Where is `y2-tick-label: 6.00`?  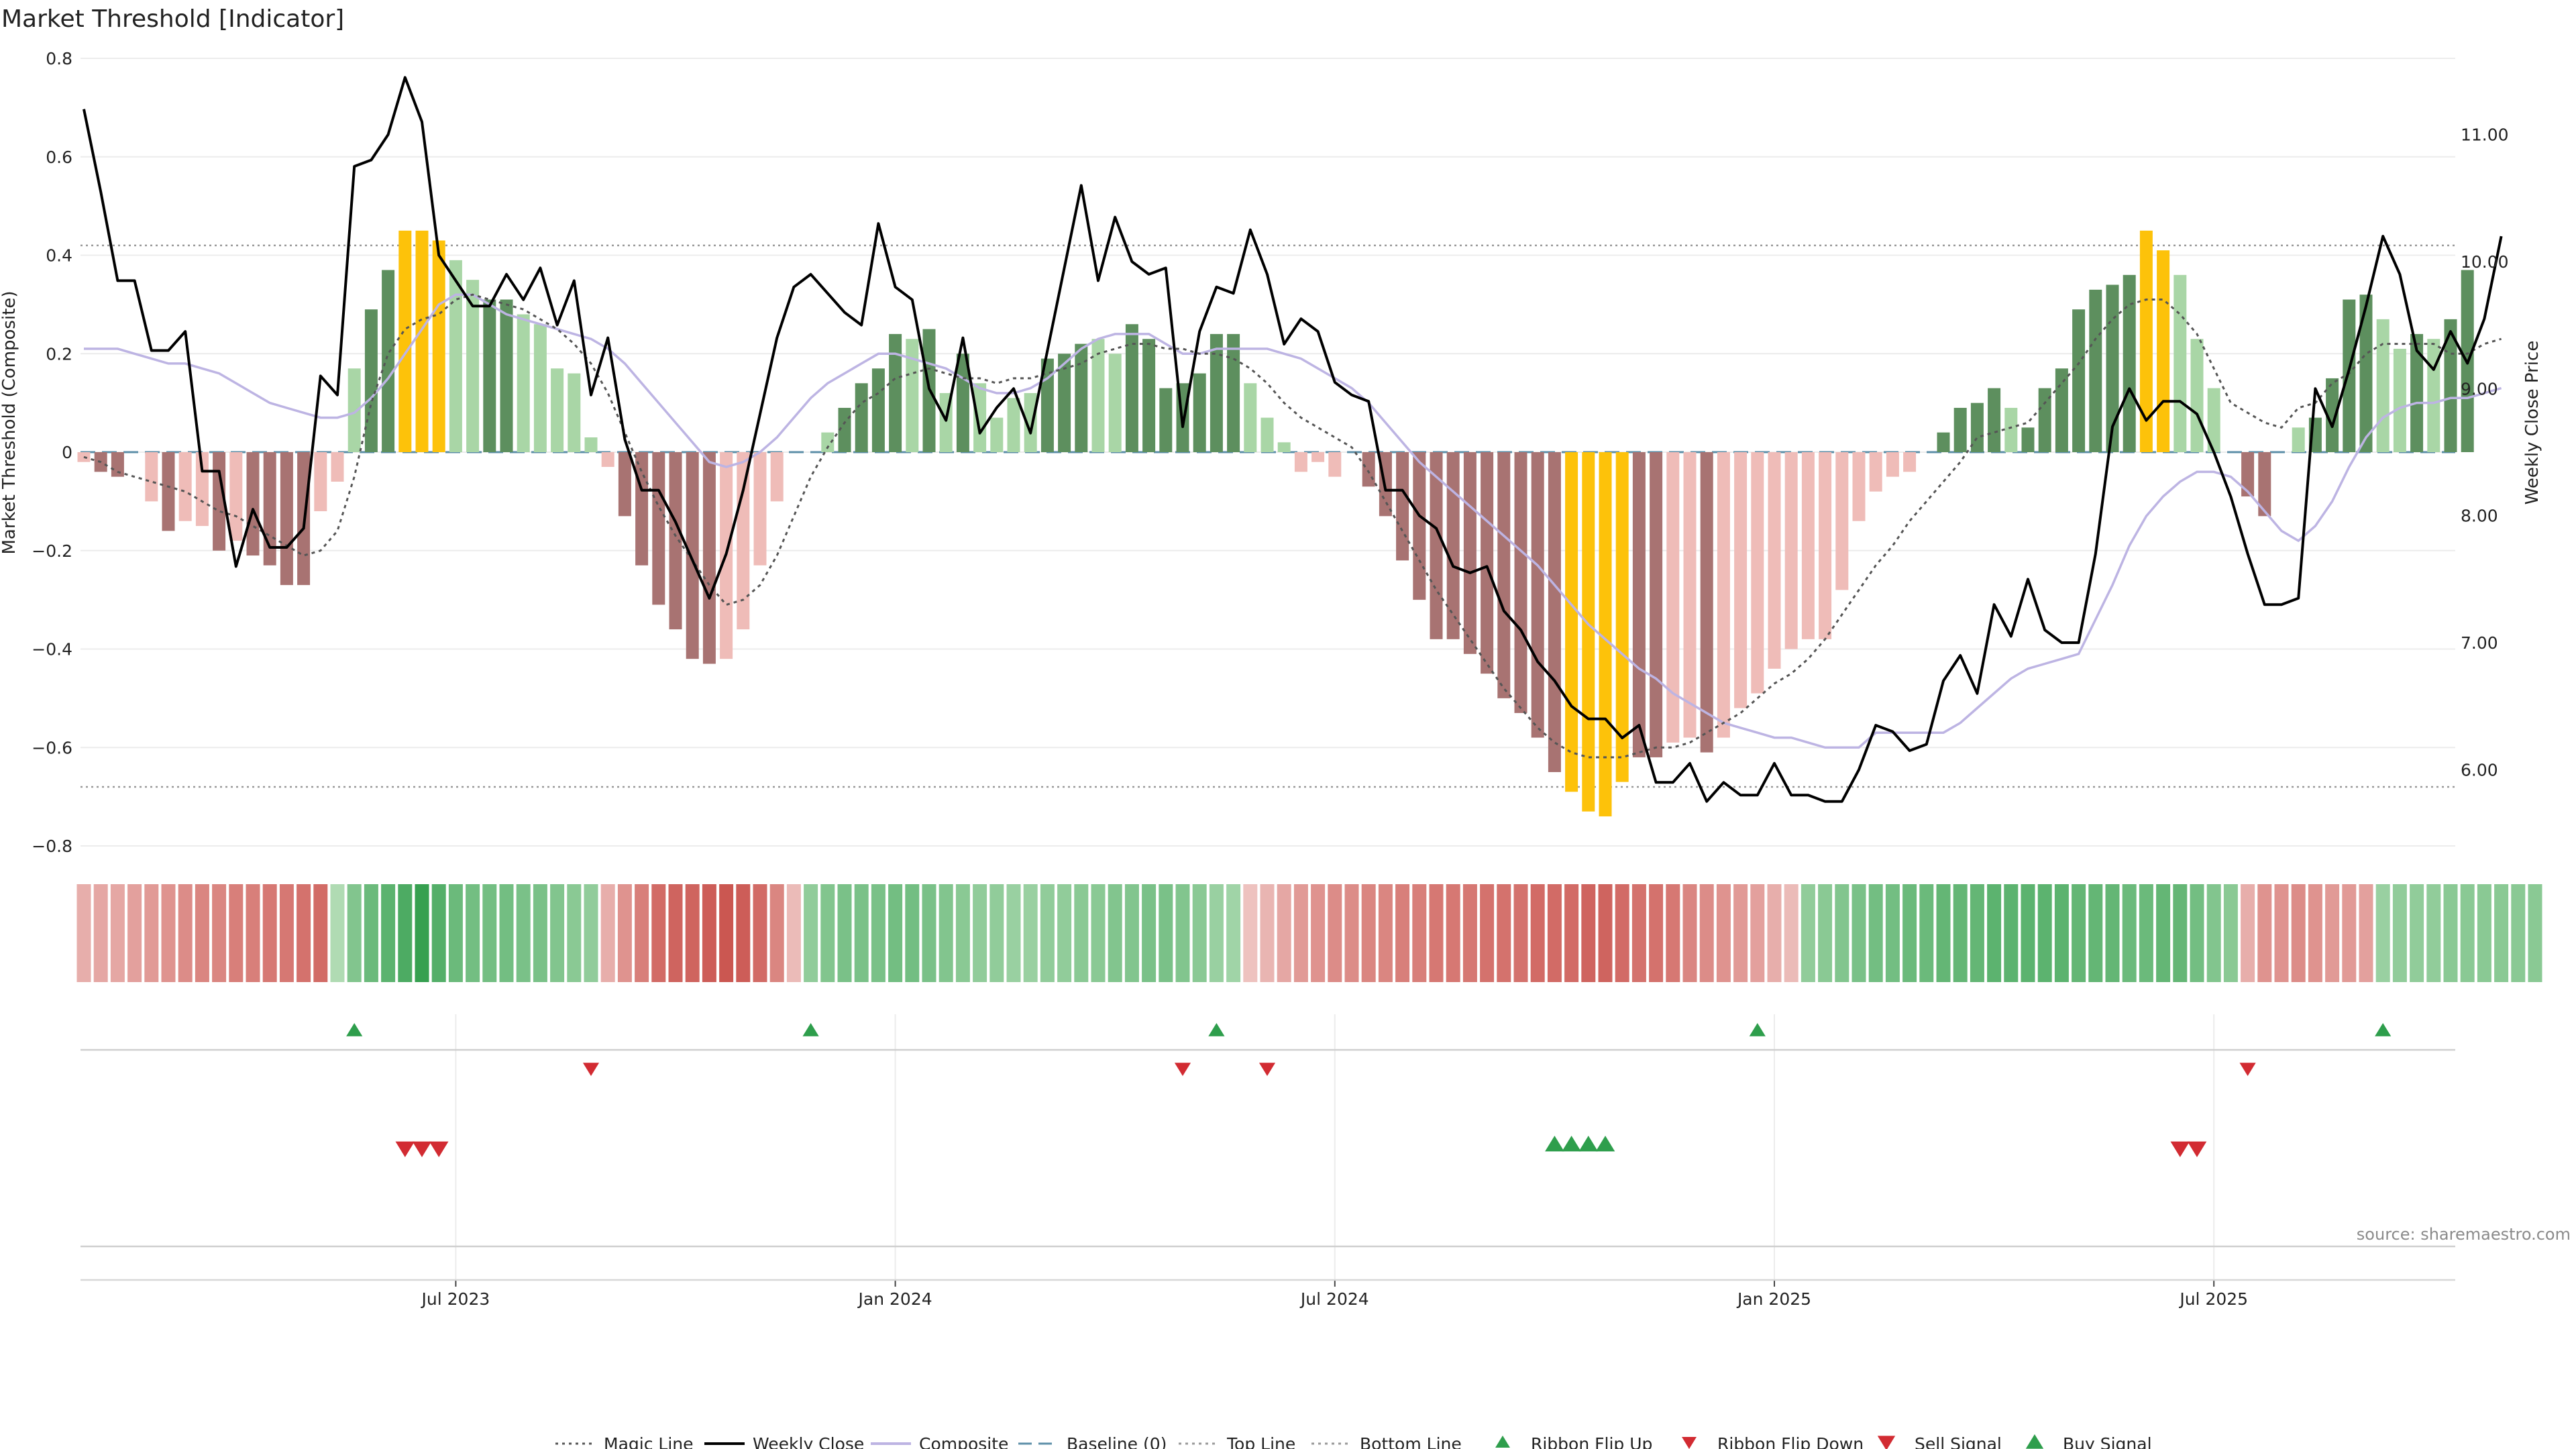 y2-tick-label: 6.00 is located at coordinates (2479, 770).